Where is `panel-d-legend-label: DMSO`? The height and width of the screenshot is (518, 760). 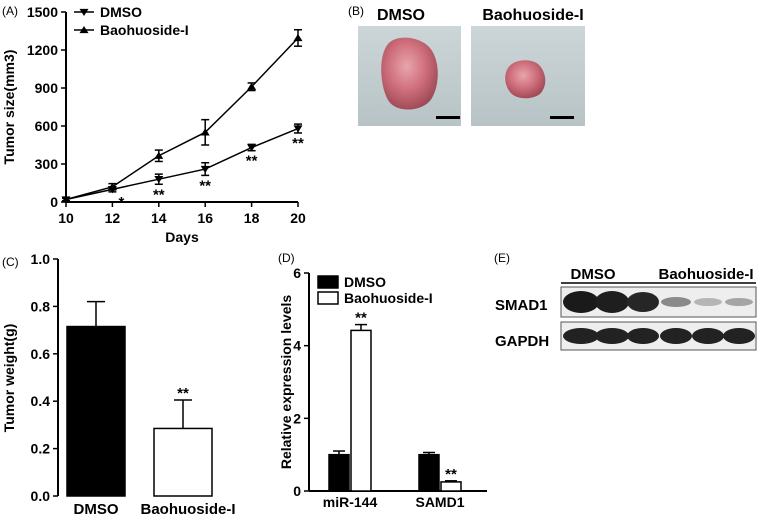
panel-d-legend-label: DMSO is located at coordinates (365, 282).